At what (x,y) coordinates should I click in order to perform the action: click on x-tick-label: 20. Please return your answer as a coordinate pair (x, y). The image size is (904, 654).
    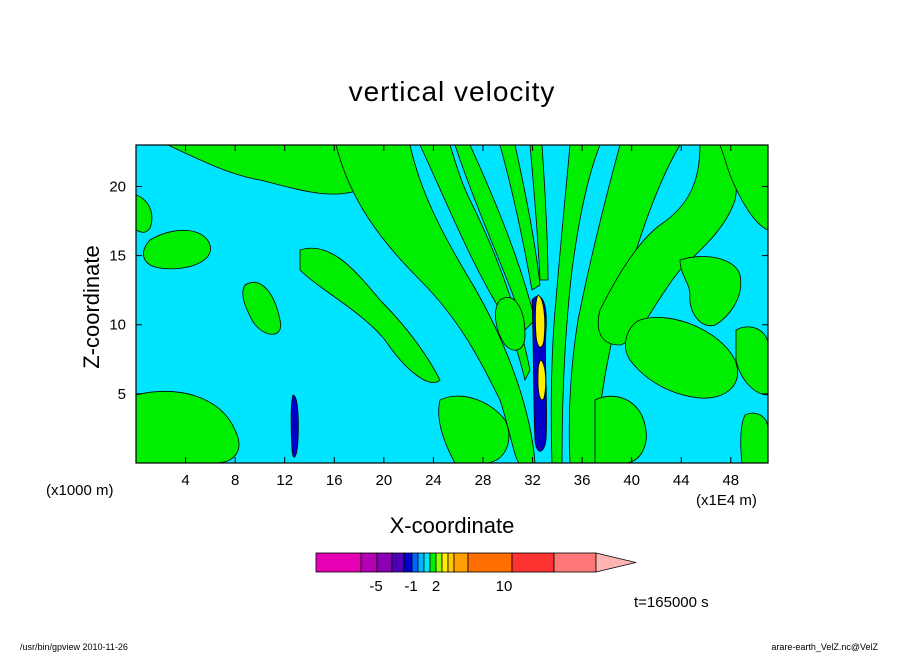
    Looking at the image, I should click on (383, 480).